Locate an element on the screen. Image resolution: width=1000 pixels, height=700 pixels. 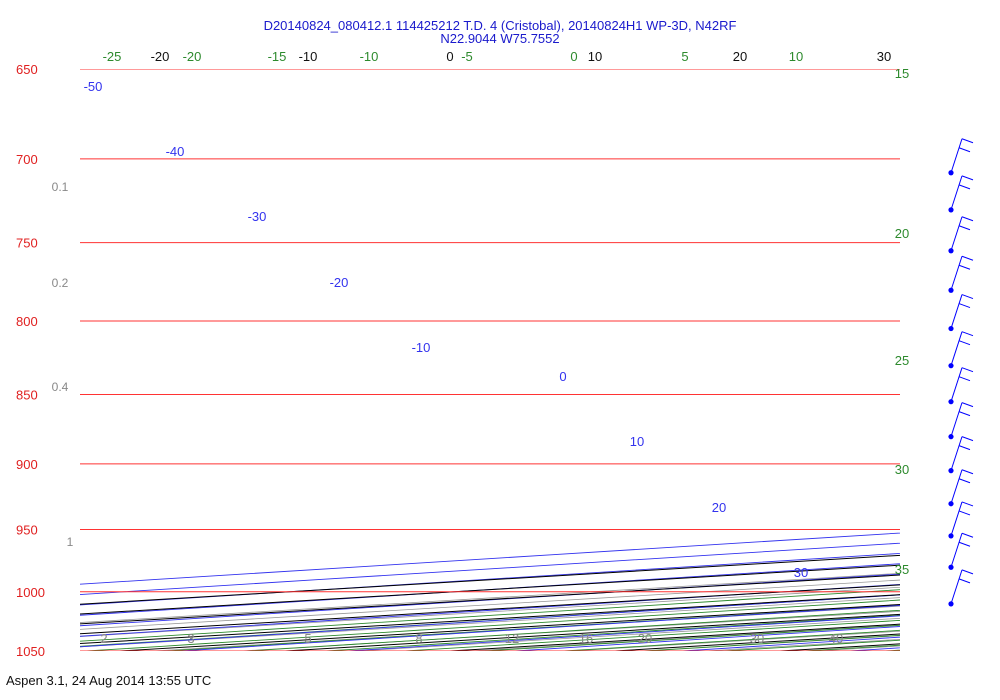
moist-adiabat-top-label: -20 is located at coordinates (192, 56).